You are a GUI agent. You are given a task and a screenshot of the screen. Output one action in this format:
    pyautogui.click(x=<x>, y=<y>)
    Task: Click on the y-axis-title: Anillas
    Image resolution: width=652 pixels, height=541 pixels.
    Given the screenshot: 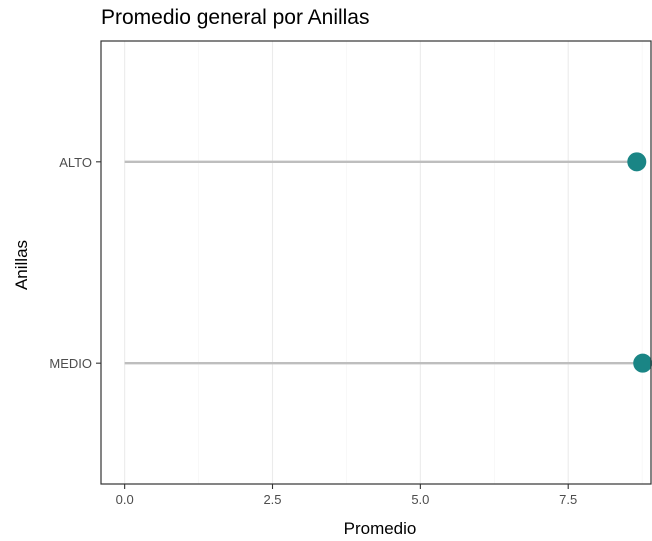 What is the action you would take?
    pyautogui.click(x=21, y=265)
    